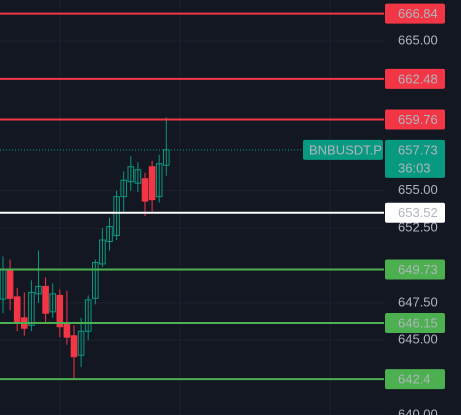 The height and width of the screenshot is (415, 461). I want to click on countdown-label: 36:03, so click(414, 167).